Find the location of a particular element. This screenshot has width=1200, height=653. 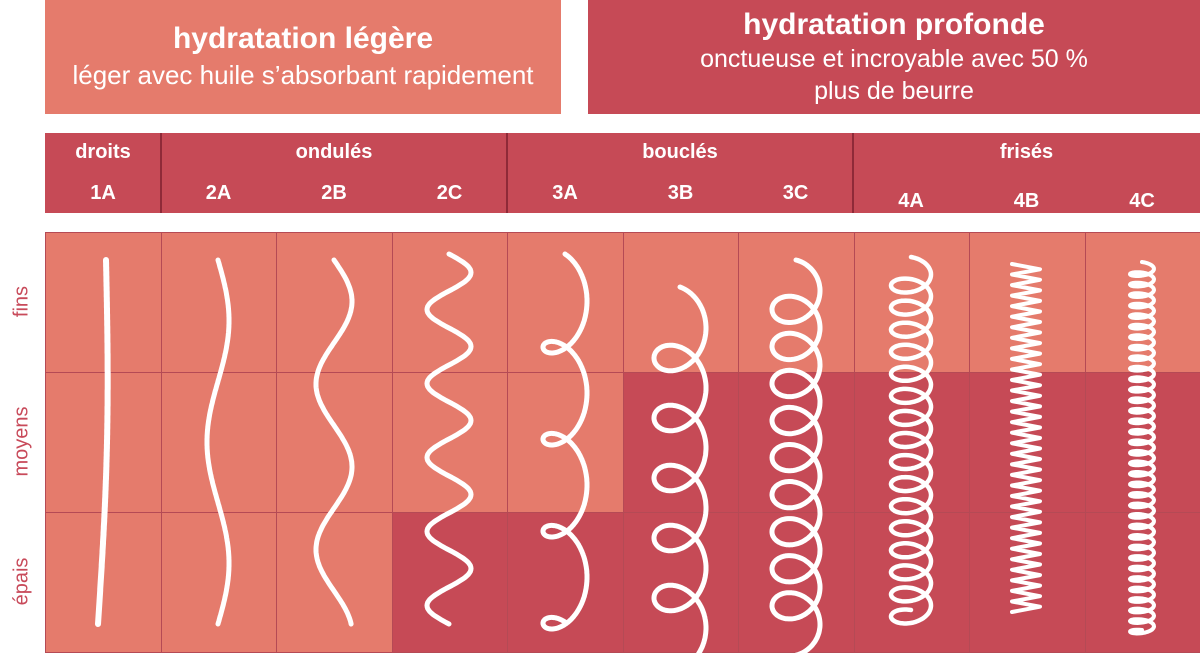

type-label-2c: 2C is located at coordinates (449, 193).